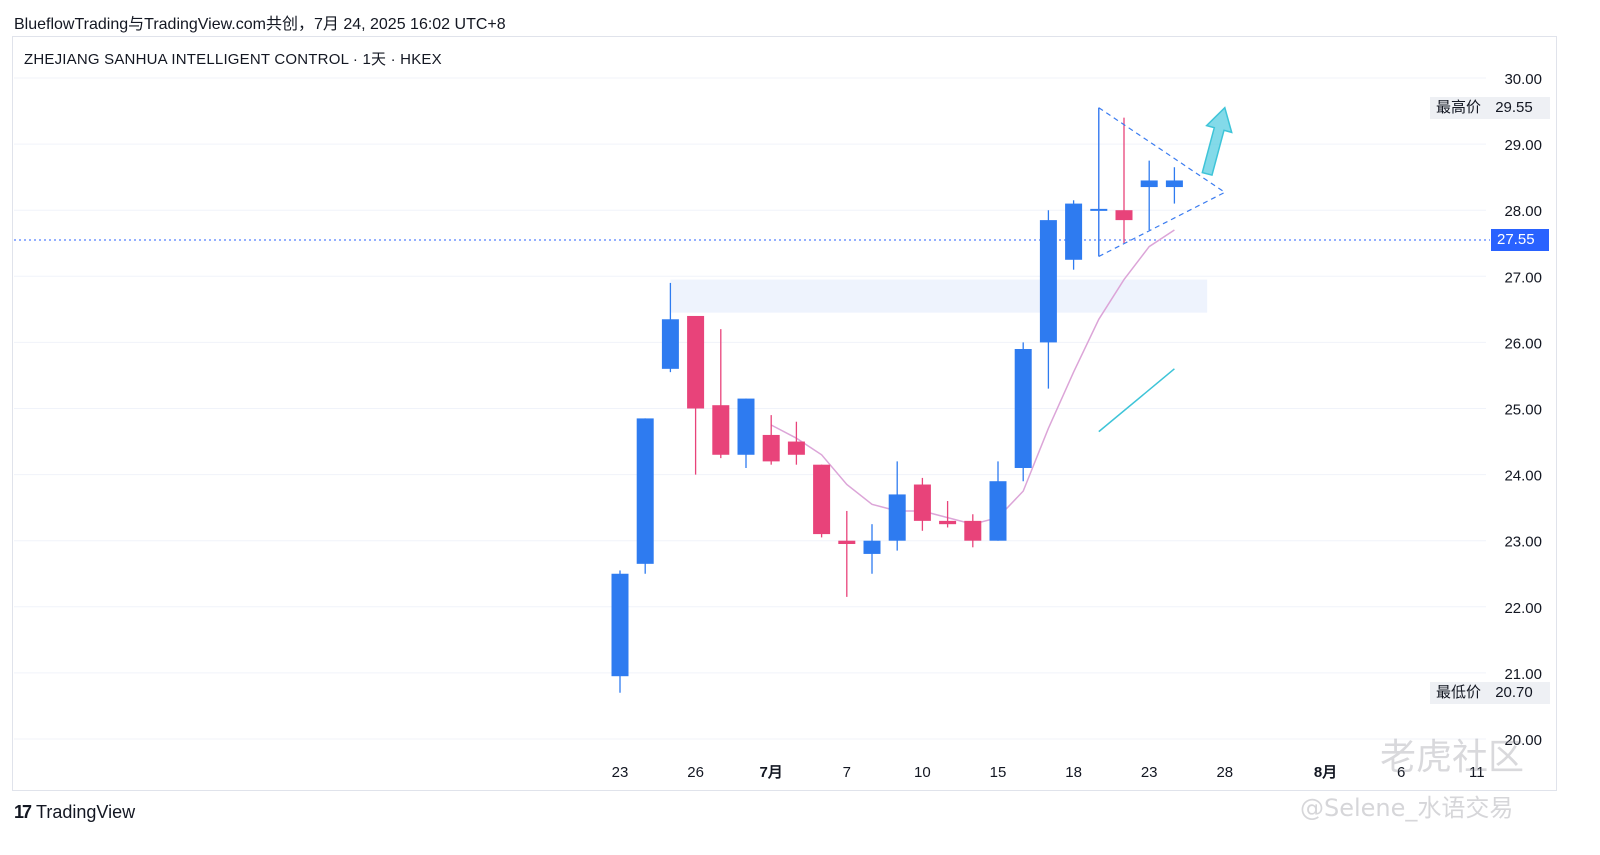 The height and width of the screenshot is (855, 1600). Describe the element at coordinates (972, 377) in the screenshot. I see `moving-average-line` at that location.